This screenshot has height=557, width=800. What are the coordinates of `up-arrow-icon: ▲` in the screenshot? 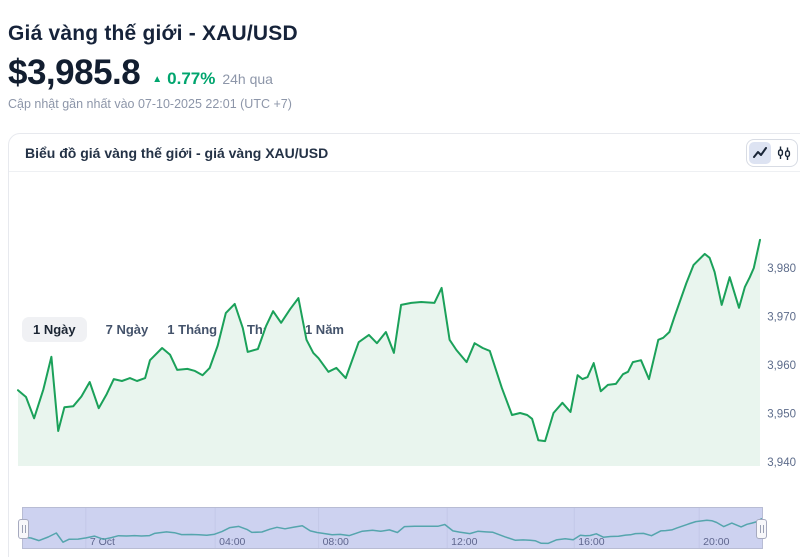 It's located at (157, 79).